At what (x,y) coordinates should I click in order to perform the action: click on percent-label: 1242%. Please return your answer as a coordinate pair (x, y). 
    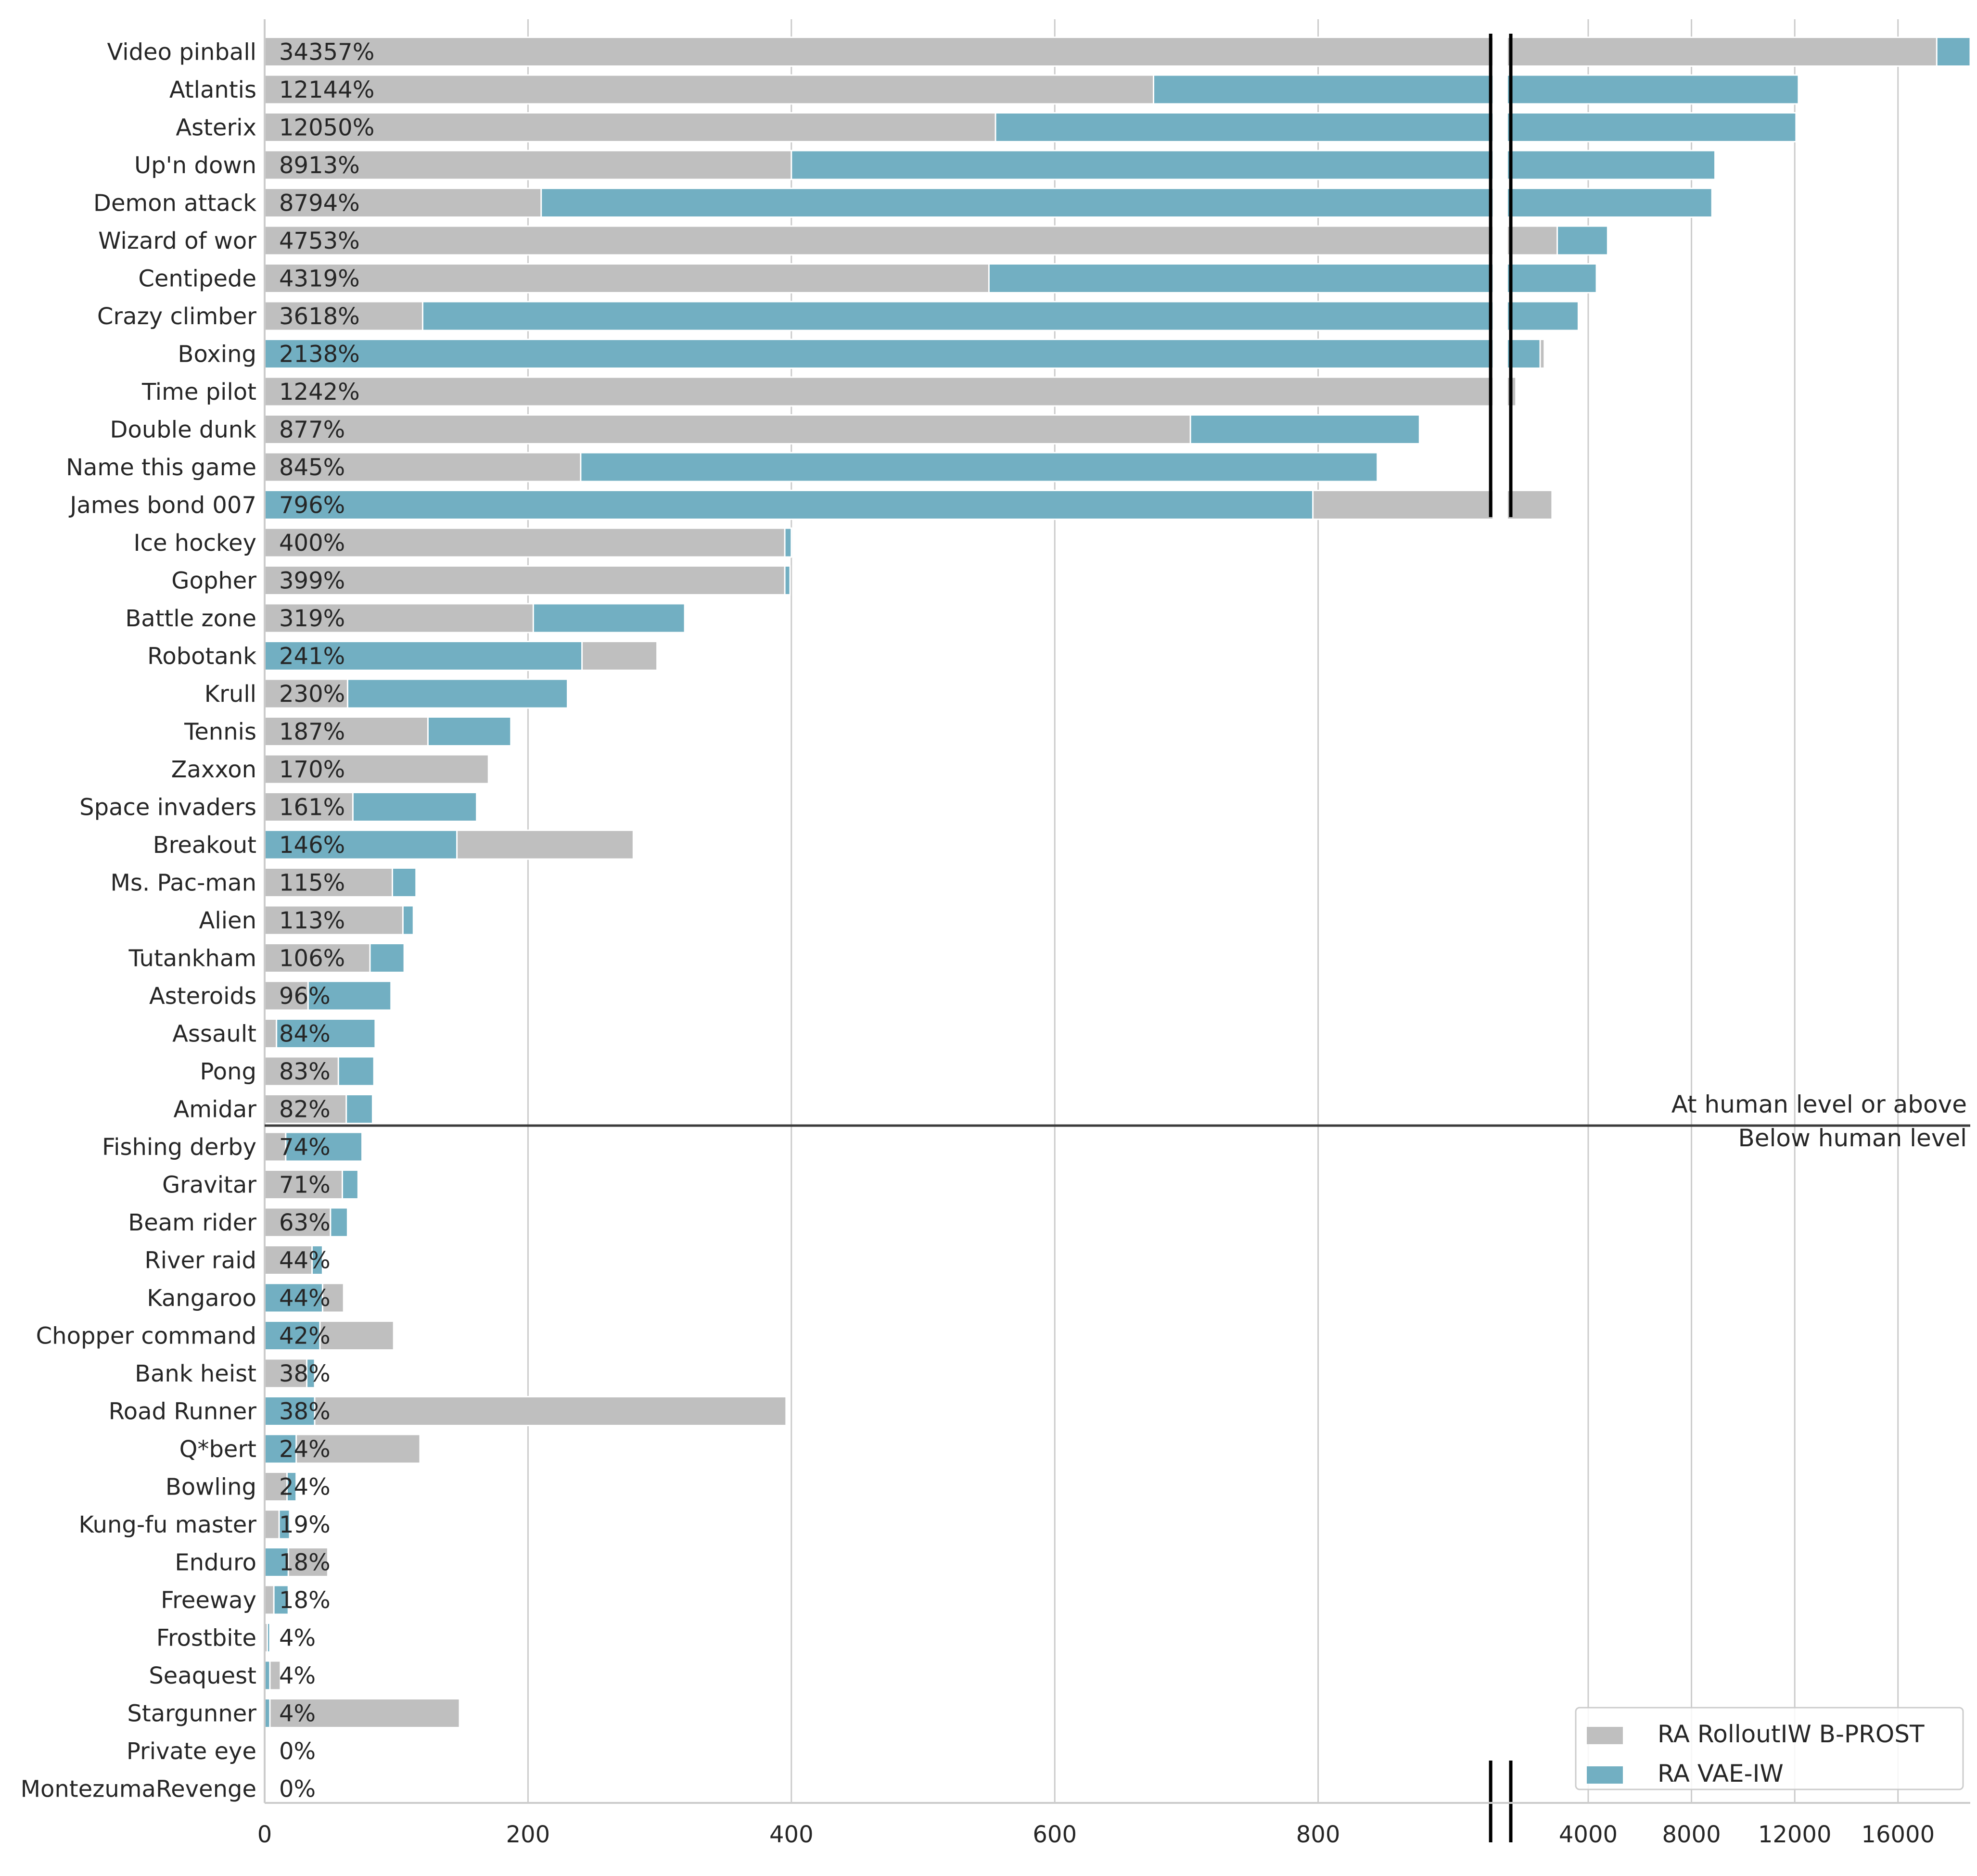
    Looking at the image, I should click on (319, 392).